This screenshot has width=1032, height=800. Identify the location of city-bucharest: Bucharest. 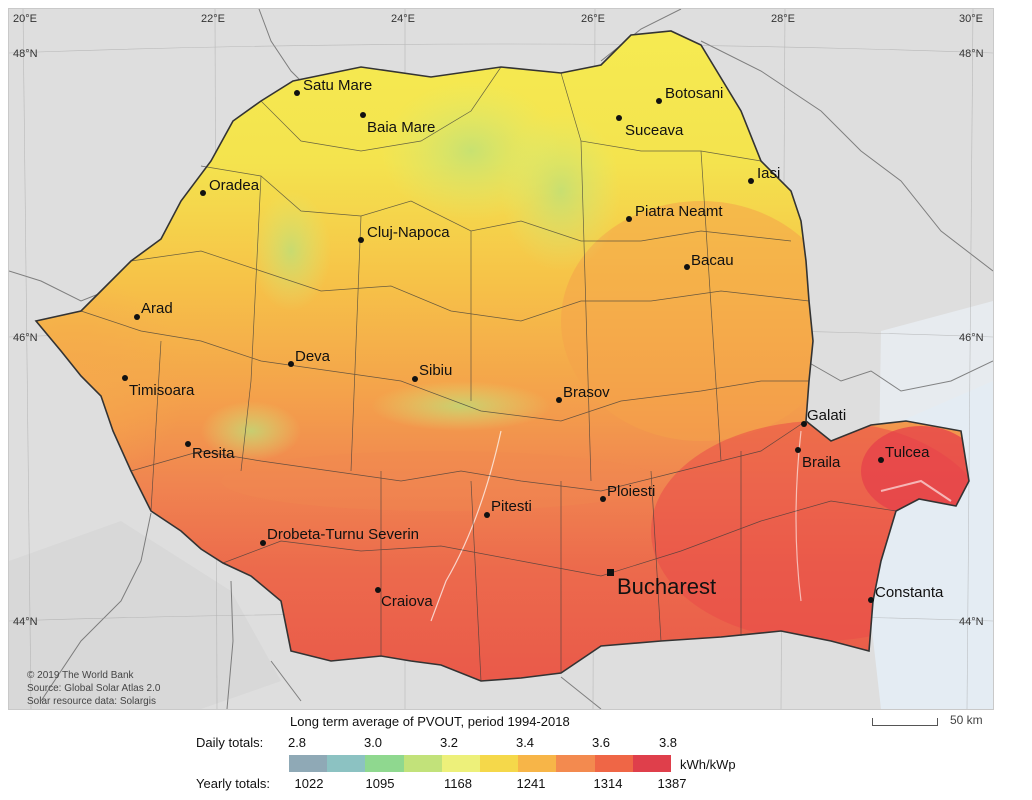
(661, 584).